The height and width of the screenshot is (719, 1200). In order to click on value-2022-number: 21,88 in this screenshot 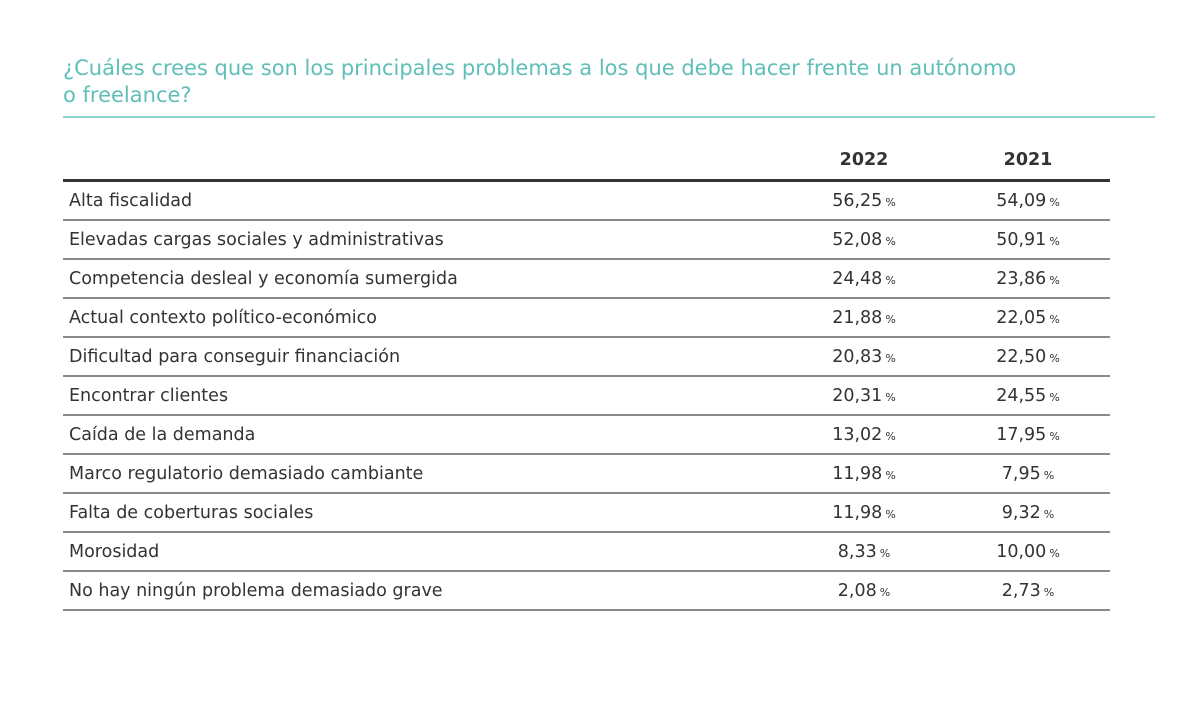, I will do `click(857, 317)`.